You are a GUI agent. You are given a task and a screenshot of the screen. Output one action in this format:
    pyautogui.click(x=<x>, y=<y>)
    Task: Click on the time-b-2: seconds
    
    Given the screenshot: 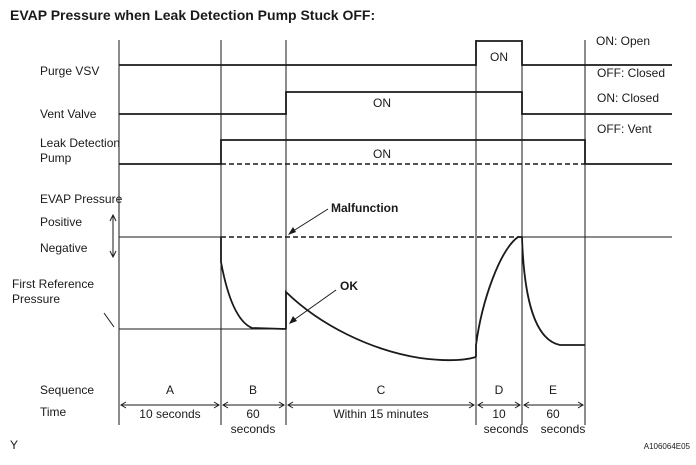 What is the action you would take?
    pyautogui.click(x=253, y=429)
    